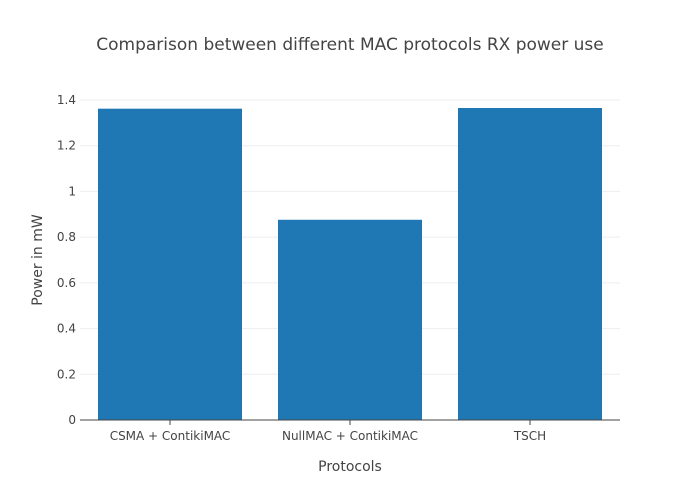 Image resolution: width=700 pixels, height=500 pixels. What do you see at coordinates (66, 100) in the screenshot?
I see `y-tick-label: 1.4` at bounding box center [66, 100].